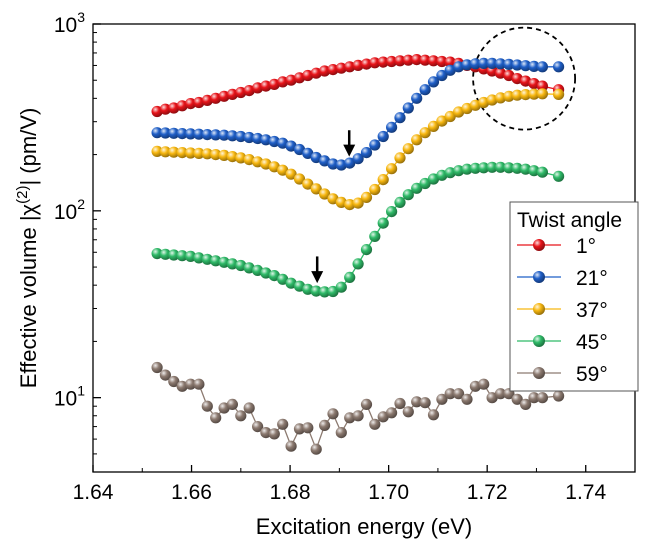  I want to click on y-axis-title-sup: (2), so click(22, 195).